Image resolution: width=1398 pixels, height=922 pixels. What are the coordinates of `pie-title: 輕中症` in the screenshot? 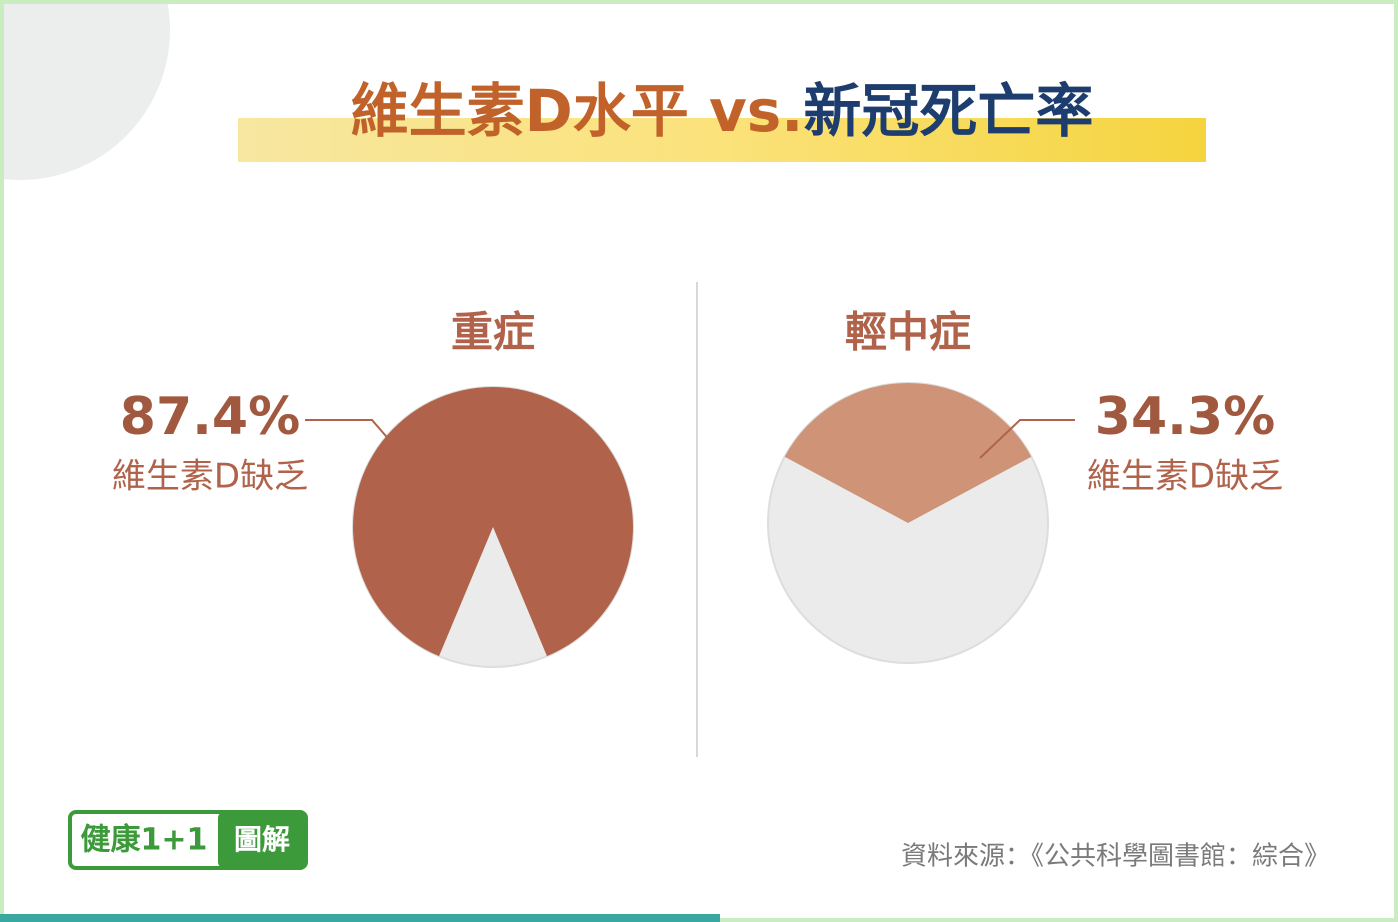 It's located at (908, 332).